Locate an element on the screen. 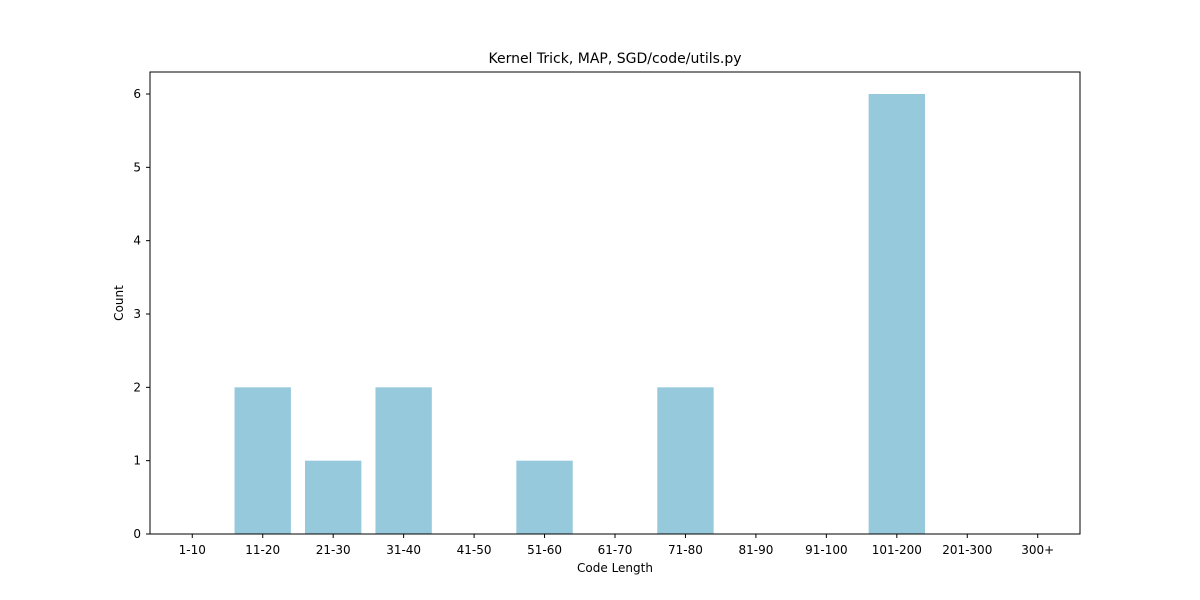 Image resolution: width=1200 pixels, height=600 pixels. x-tick-label: 81-90 is located at coordinates (755, 550).